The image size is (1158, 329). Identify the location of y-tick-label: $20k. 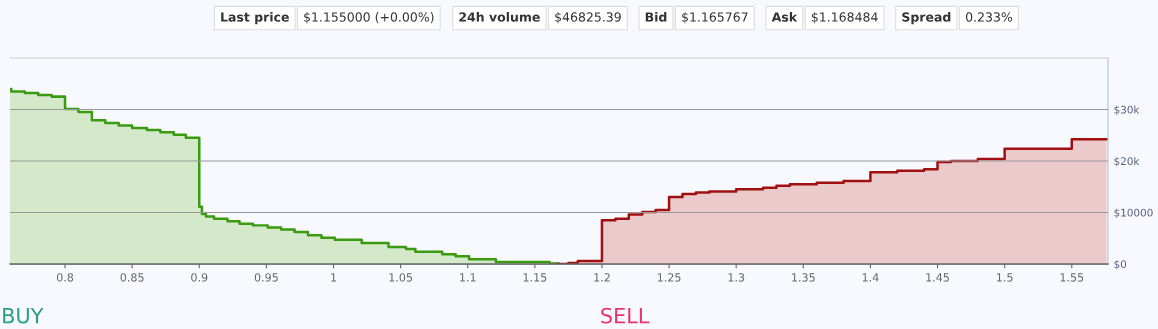
(1127, 162).